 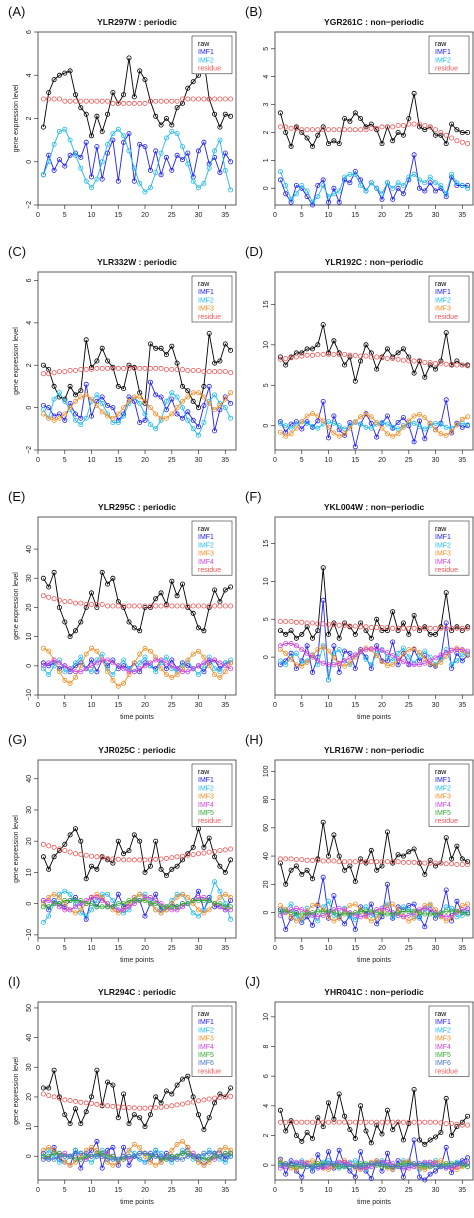 I want to click on legend-entry: residue, so click(x=209, y=317).